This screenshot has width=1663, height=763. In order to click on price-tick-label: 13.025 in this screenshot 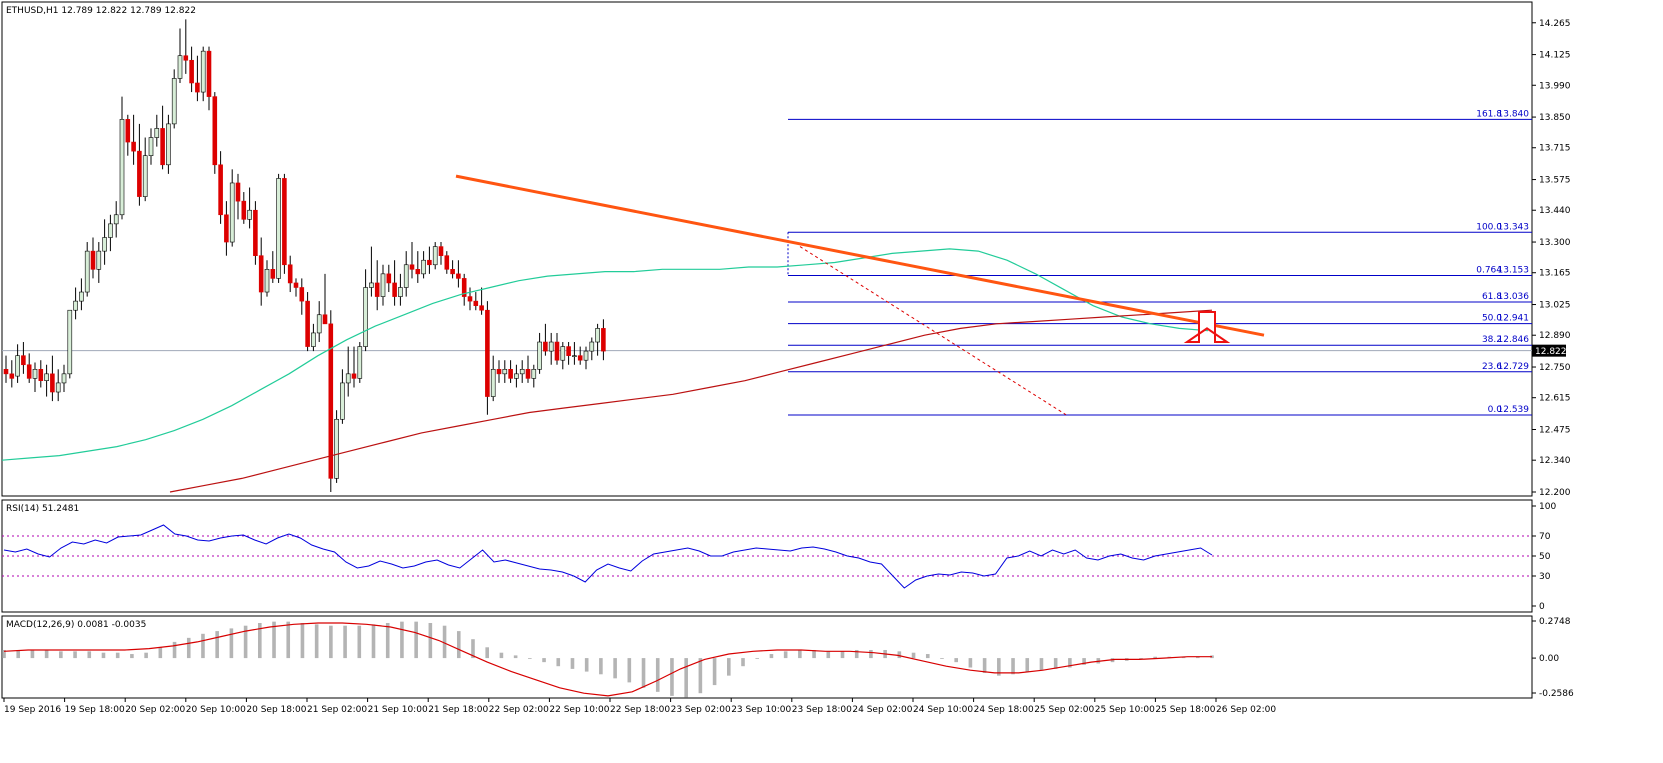, I will do `click(1555, 306)`.